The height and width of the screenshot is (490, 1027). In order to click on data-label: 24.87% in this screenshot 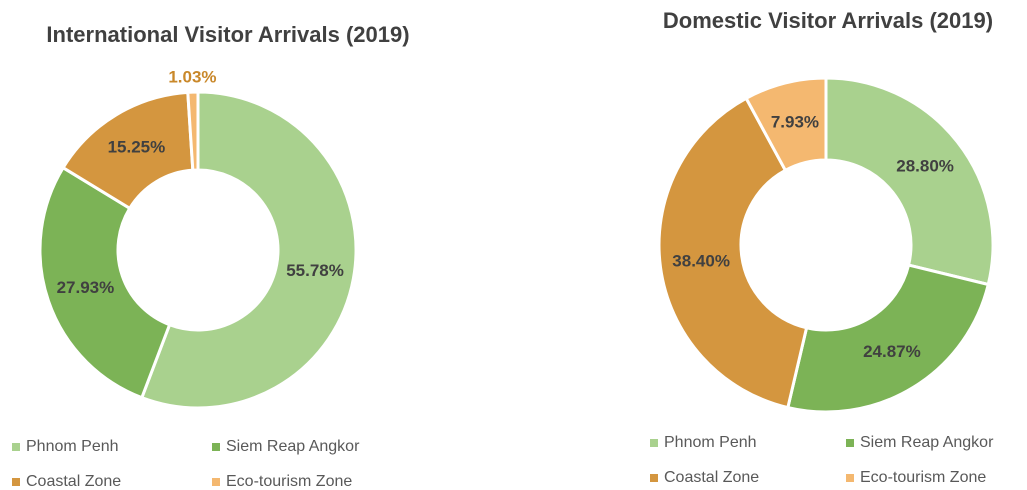, I will do `click(892, 351)`.